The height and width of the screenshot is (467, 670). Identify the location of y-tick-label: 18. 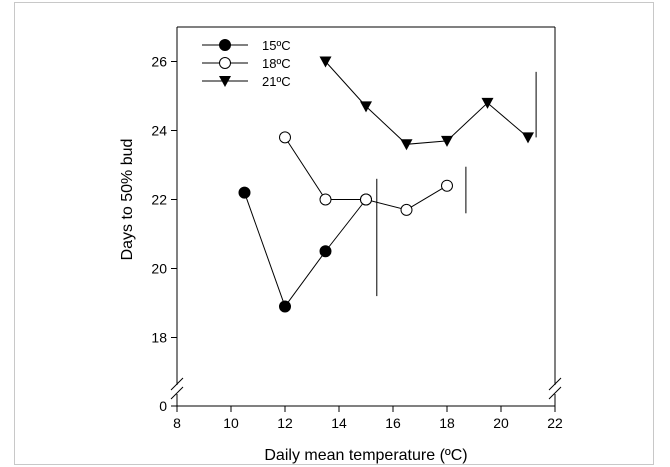
(159, 338).